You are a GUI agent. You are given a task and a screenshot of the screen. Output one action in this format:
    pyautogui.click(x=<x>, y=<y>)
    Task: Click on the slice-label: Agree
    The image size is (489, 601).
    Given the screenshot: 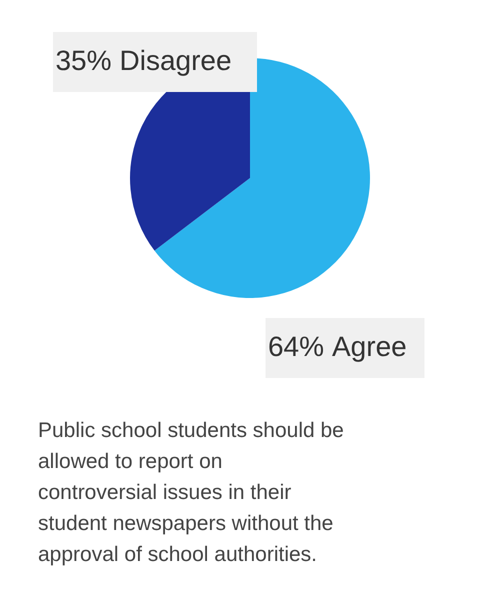 What is the action you would take?
    pyautogui.click(x=369, y=346)
    